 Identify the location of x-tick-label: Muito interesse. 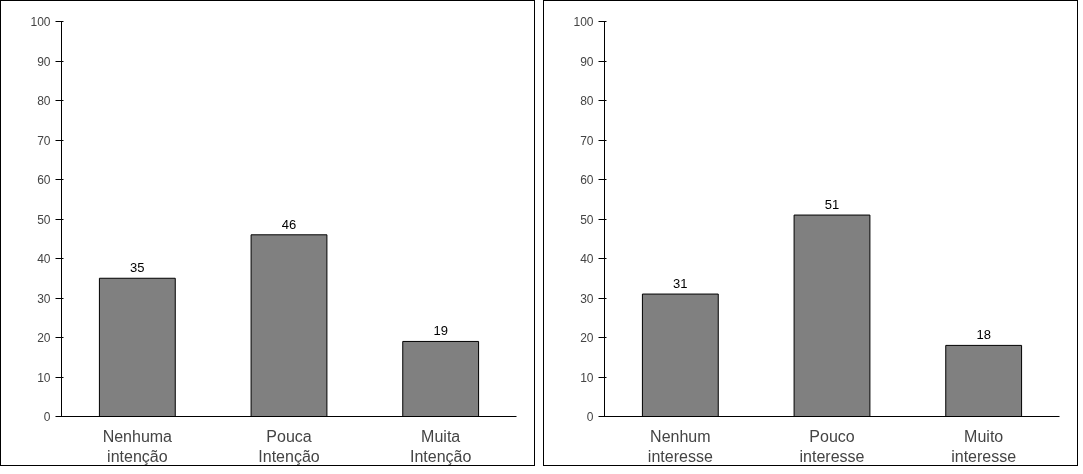
(984, 446).